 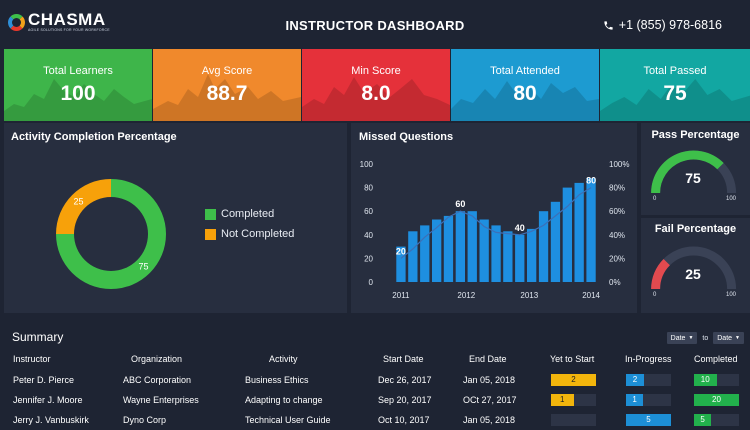 I want to click on progress-bar-yet: 1, so click(x=573, y=400).